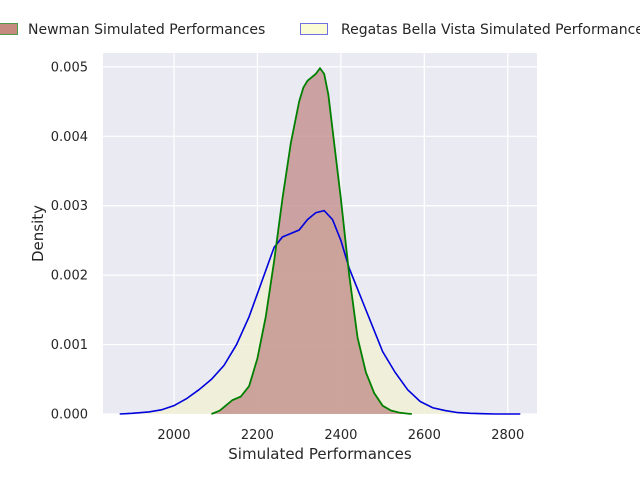  Describe the element at coordinates (9, 29) in the screenshot. I see `legend-swatch-newman` at that location.